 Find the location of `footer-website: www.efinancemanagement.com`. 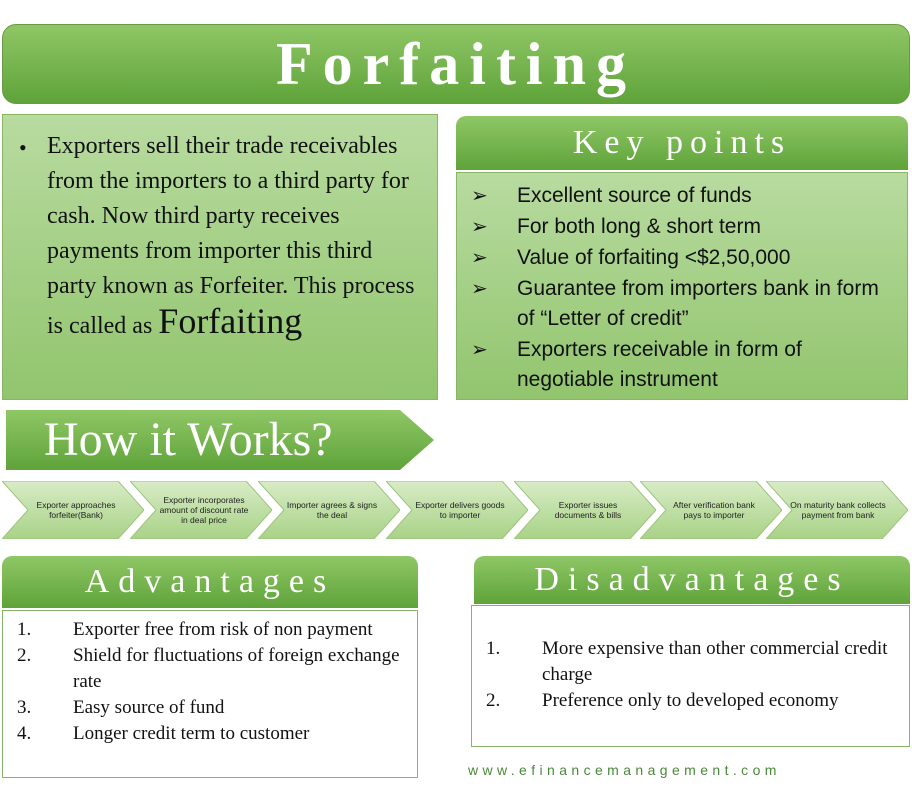

footer-website: www.efinancemanagement.com is located at coordinates (624, 770).